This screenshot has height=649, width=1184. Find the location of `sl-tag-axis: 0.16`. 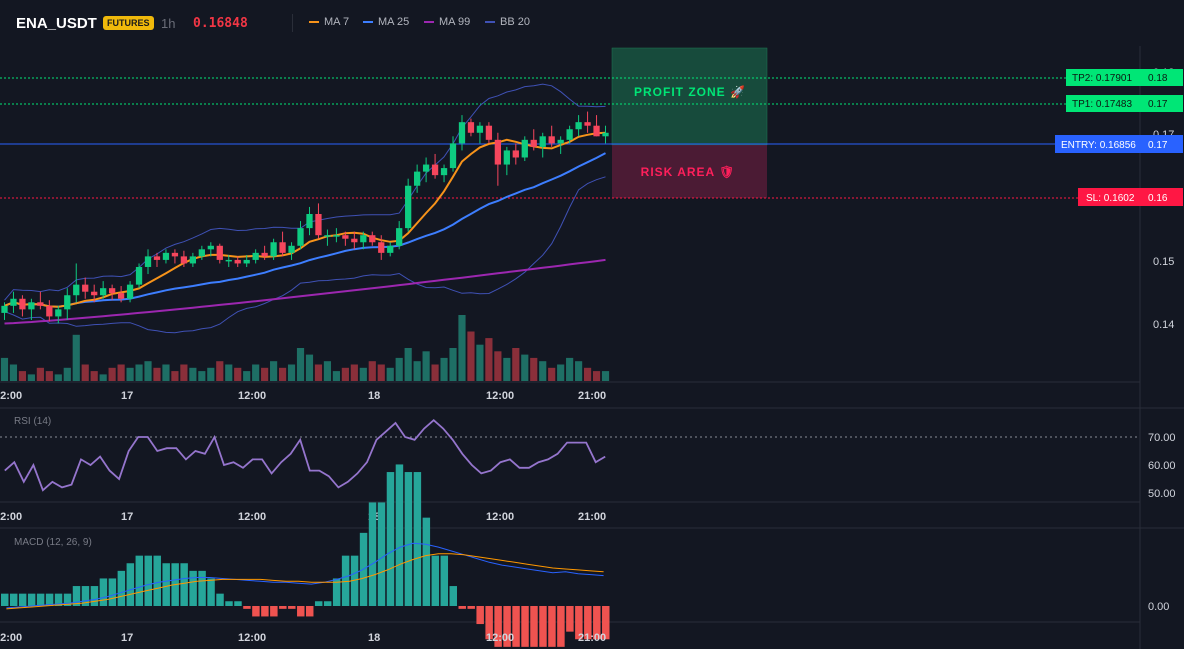

sl-tag-axis: 0.16 is located at coordinates (1158, 198).